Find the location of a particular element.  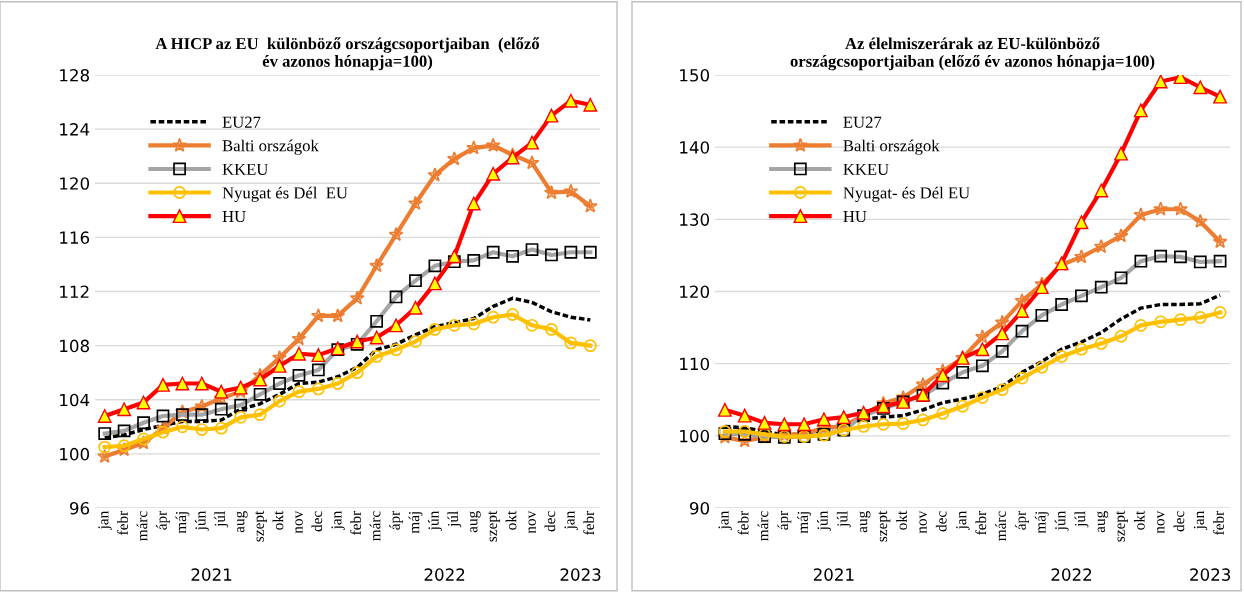

y-tick-label: 128 is located at coordinates (74, 75).